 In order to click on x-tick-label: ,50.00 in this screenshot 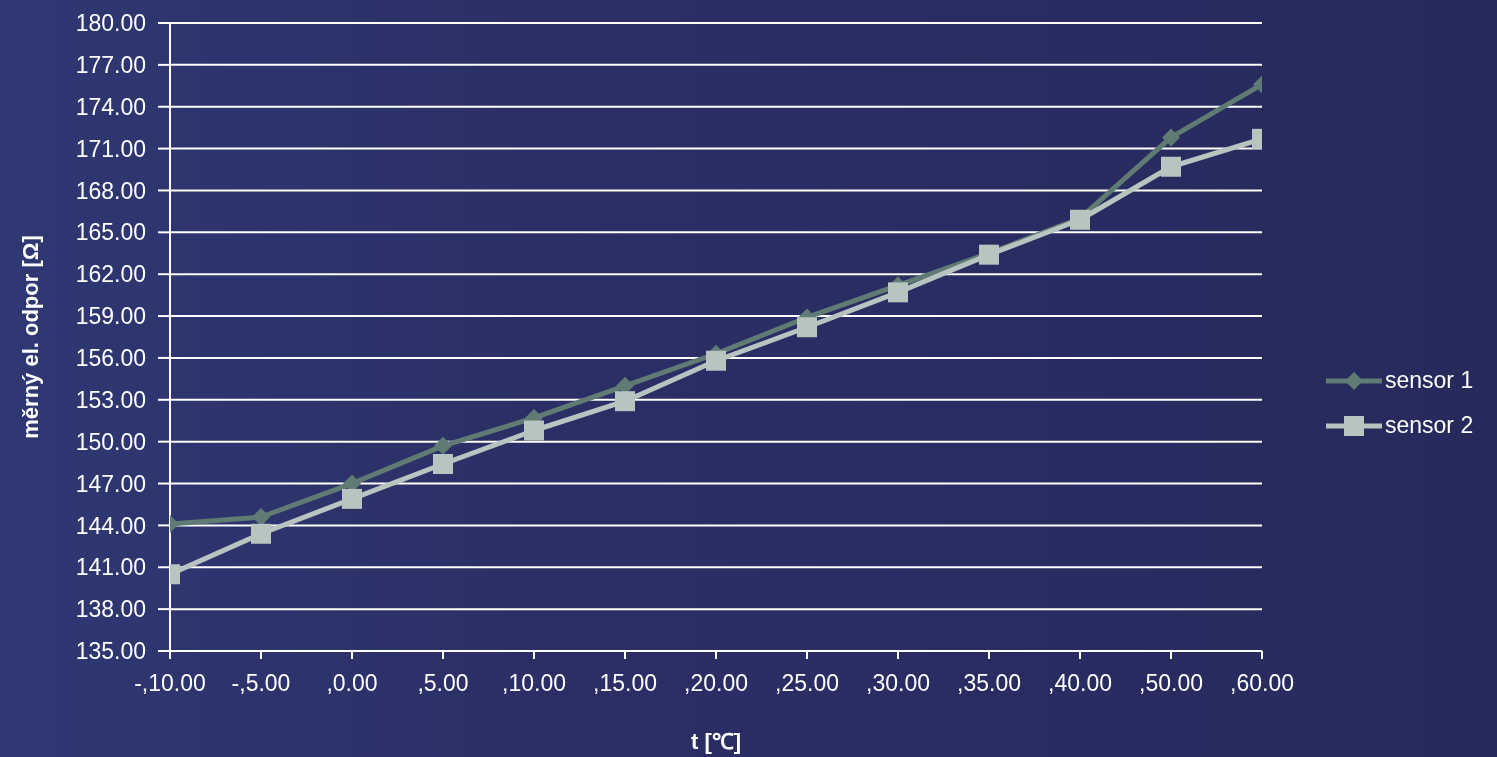, I will do `click(1171, 683)`.